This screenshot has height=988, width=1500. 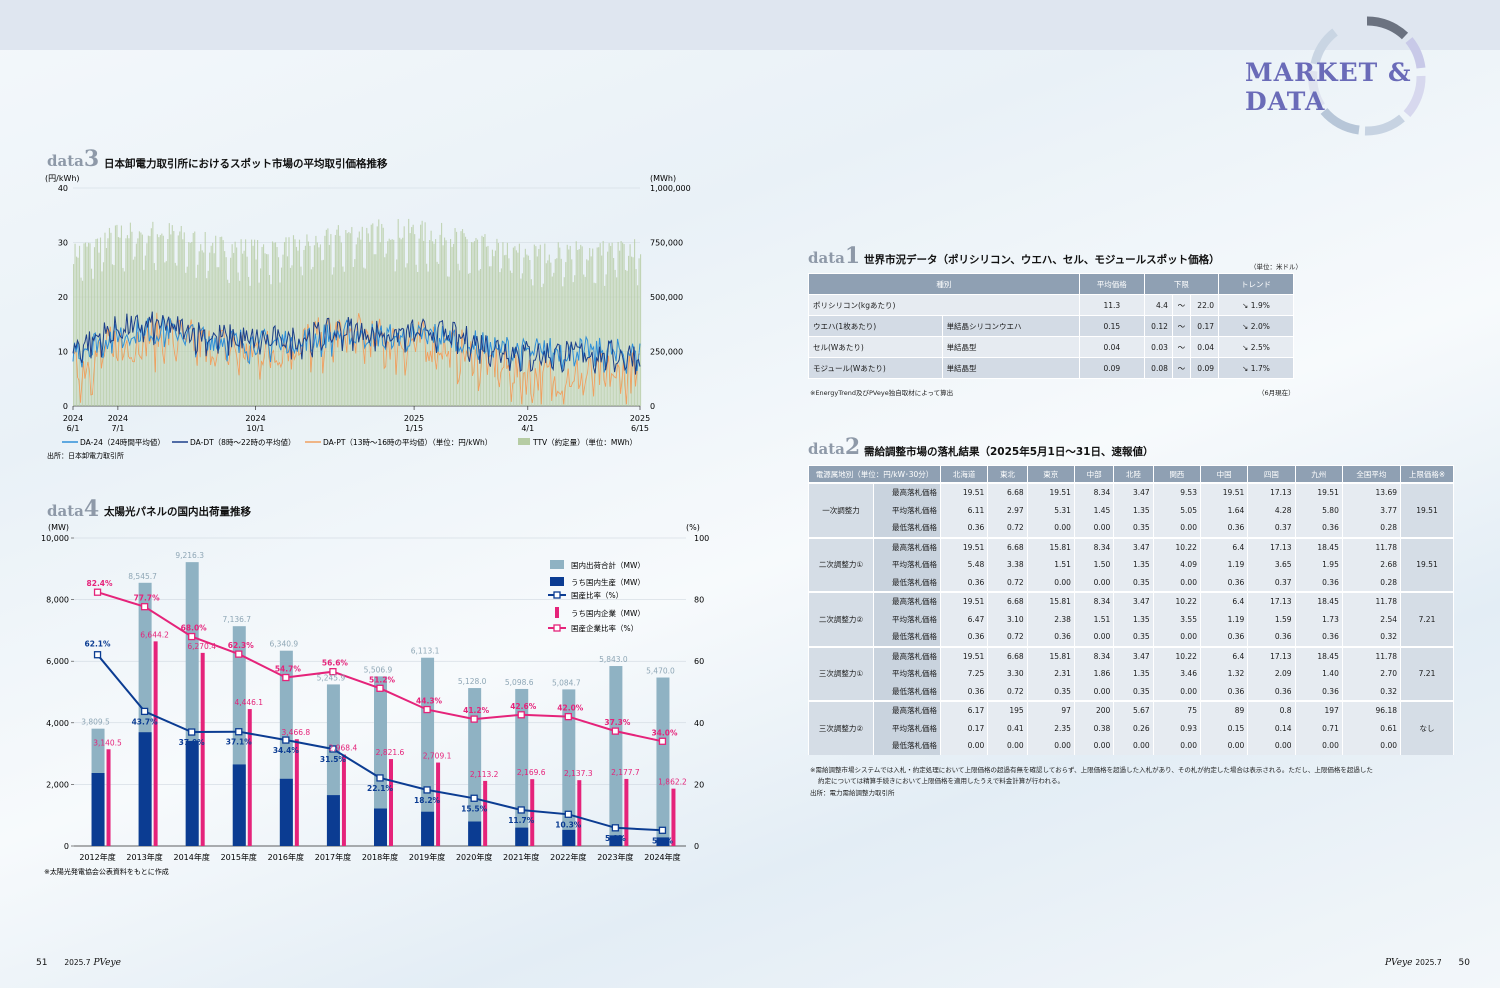 What do you see at coordinates (1176, 565) in the screenshot?
I see `cell-value: 4.09` at bounding box center [1176, 565].